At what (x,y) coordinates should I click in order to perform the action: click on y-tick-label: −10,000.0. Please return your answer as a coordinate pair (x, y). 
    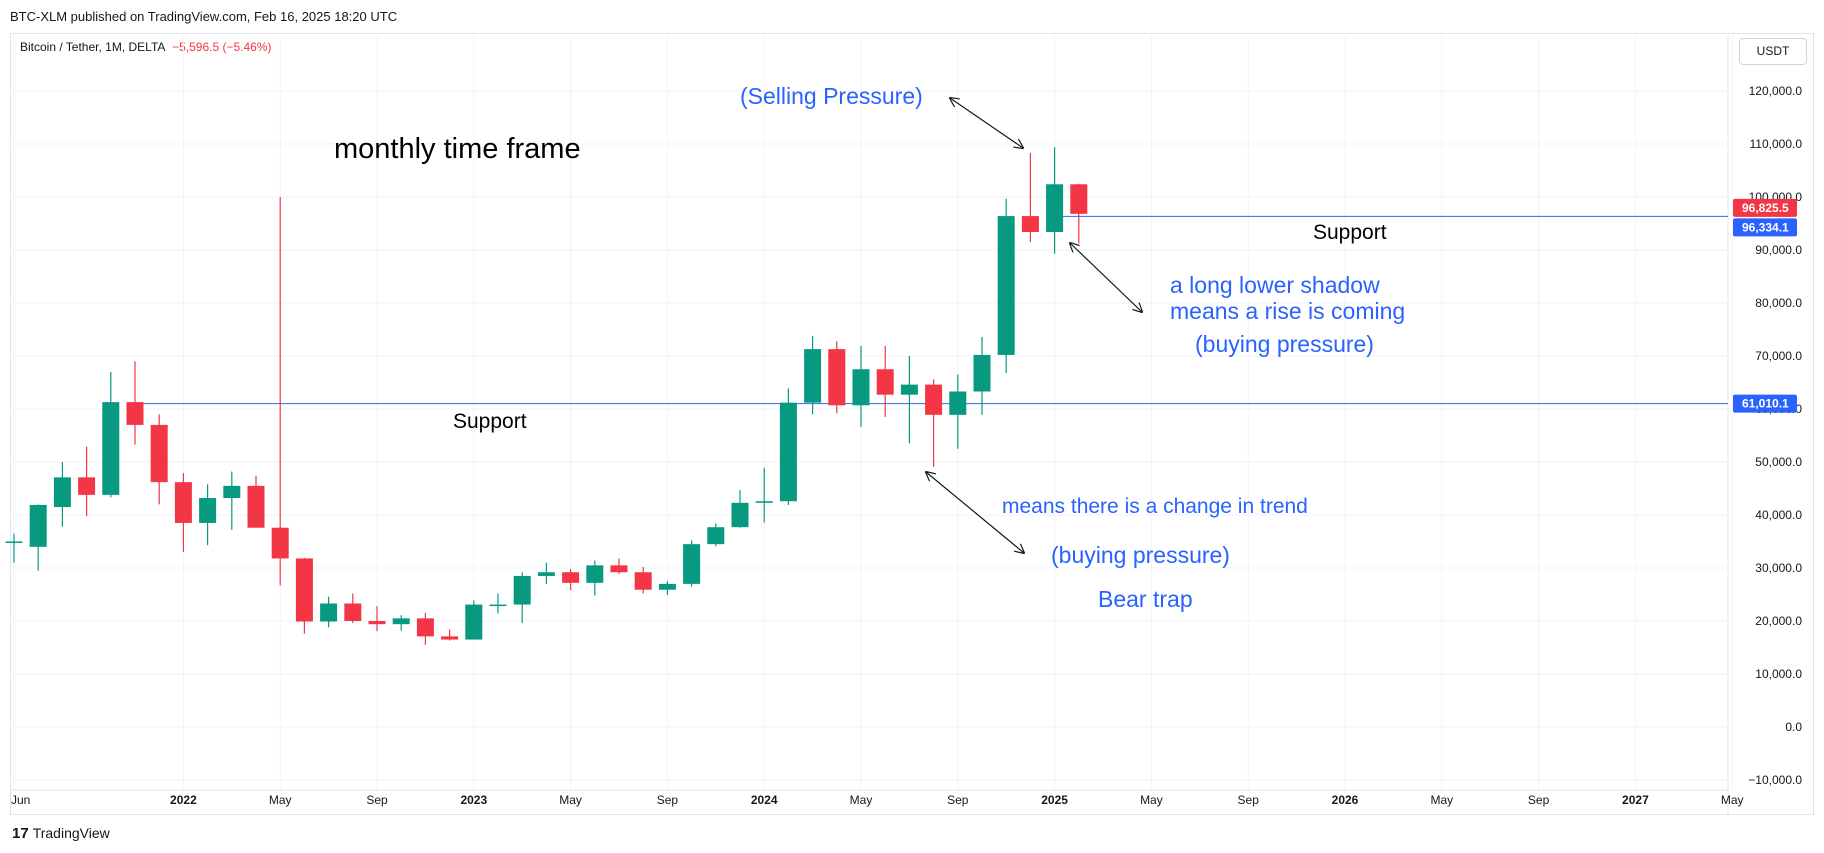
    Looking at the image, I should click on (1775, 780).